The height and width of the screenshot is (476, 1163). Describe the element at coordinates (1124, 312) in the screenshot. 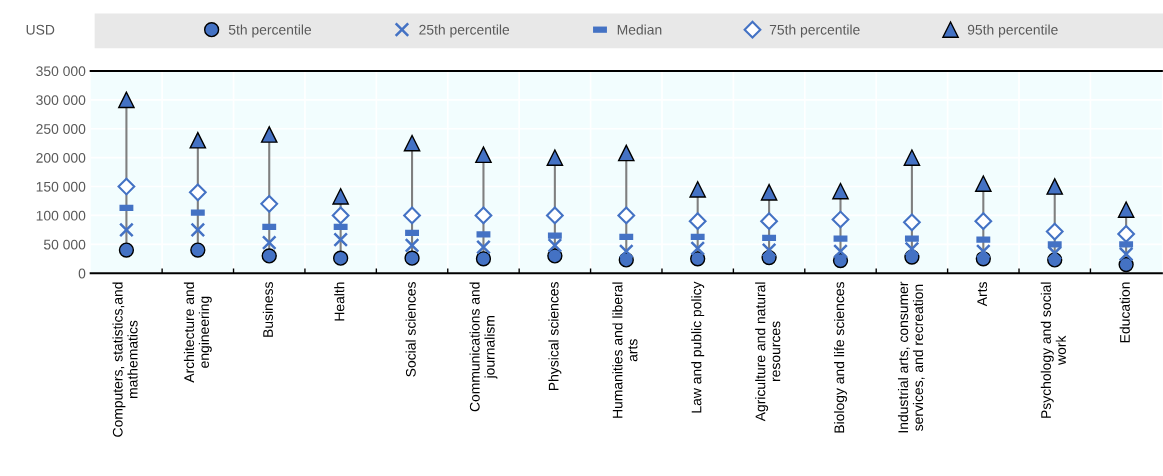

I see `x-tick-label: Education` at that location.